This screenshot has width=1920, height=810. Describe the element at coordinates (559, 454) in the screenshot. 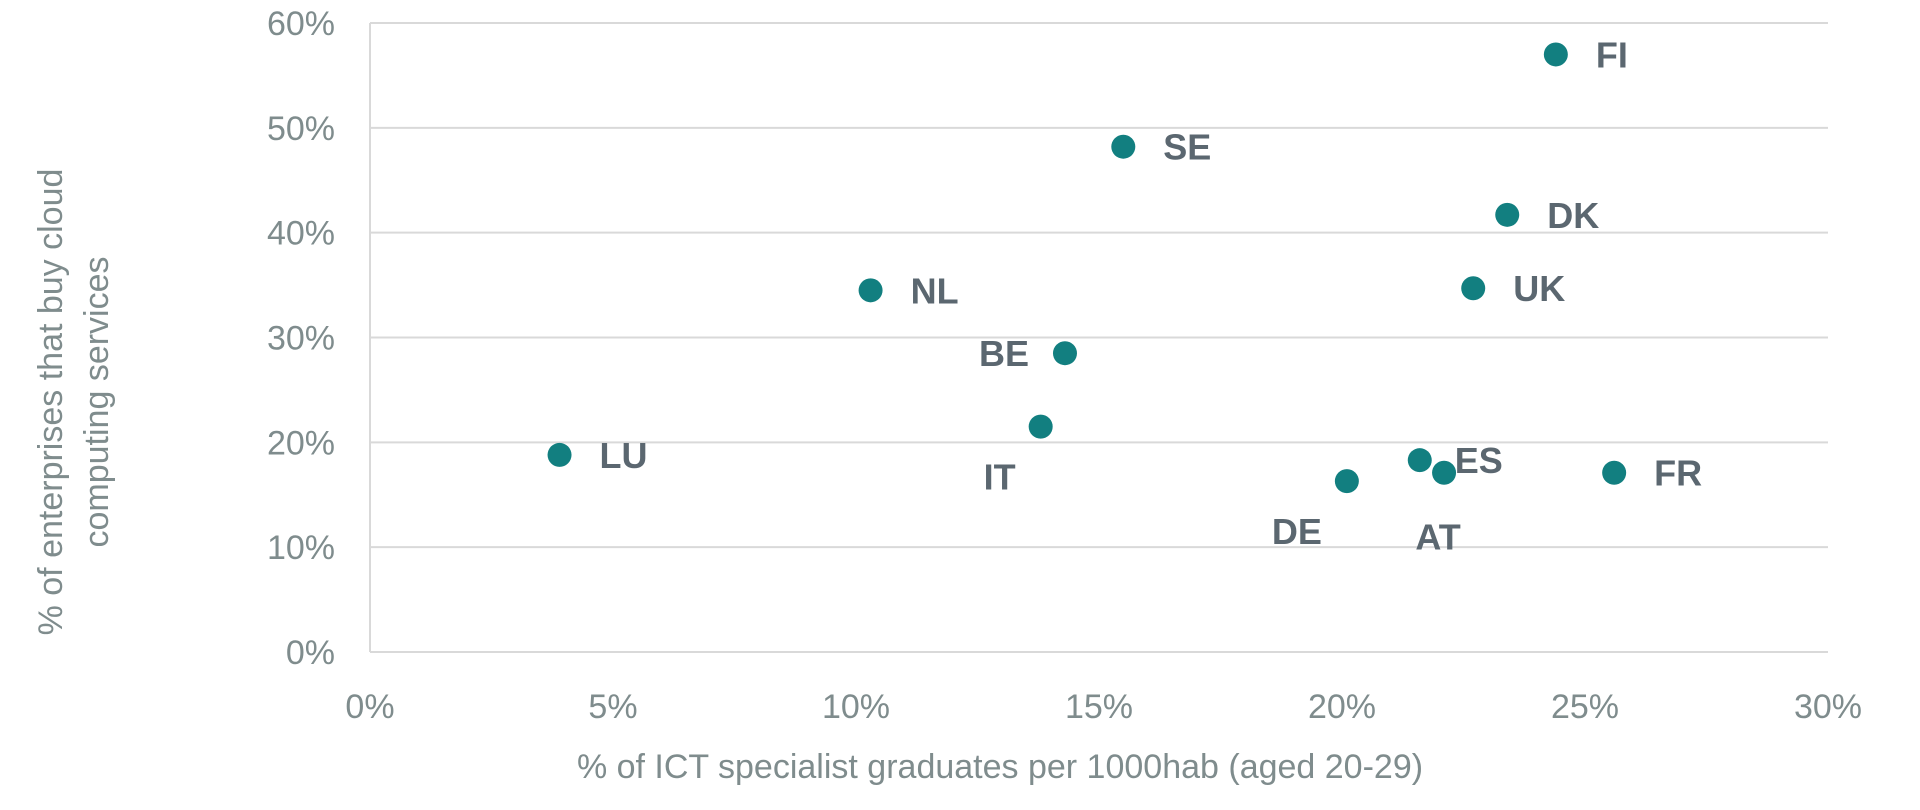

I see `data-point-lu` at that location.